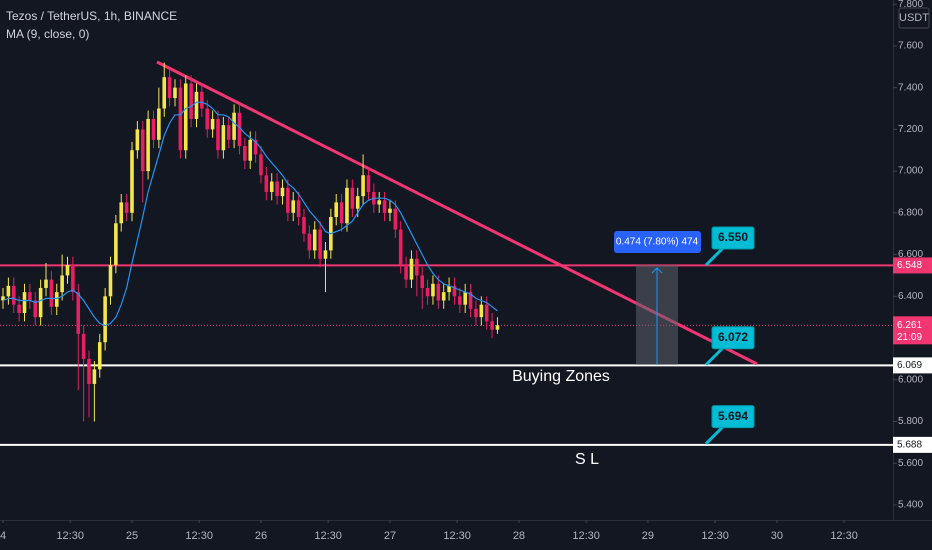 The height and width of the screenshot is (550, 932). Describe the element at coordinates (910, 379) in the screenshot. I see `y-tick-label: 6.000` at that location.